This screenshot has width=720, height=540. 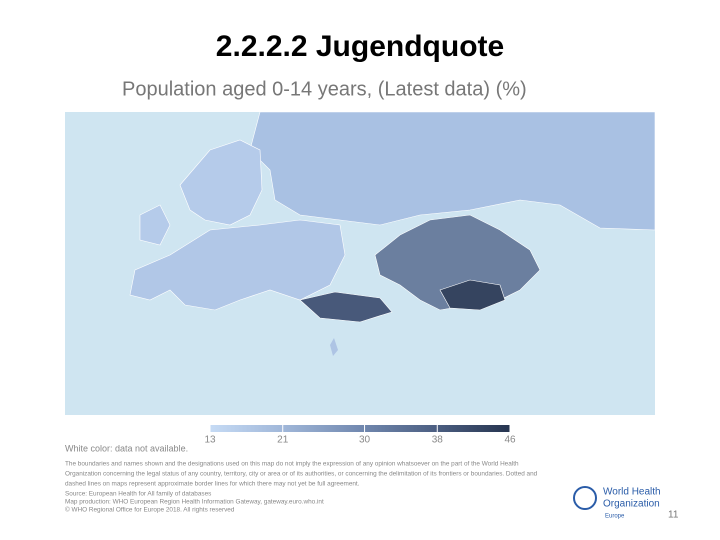 What do you see at coordinates (452, 171) in the screenshot?
I see `russia` at bounding box center [452, 171].